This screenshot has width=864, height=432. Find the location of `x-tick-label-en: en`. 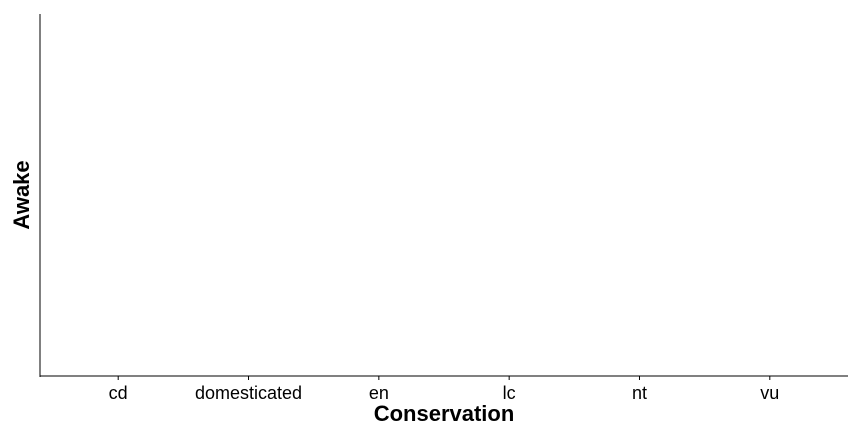

x-tick-label-en: en is located at coordinates (379, 393).